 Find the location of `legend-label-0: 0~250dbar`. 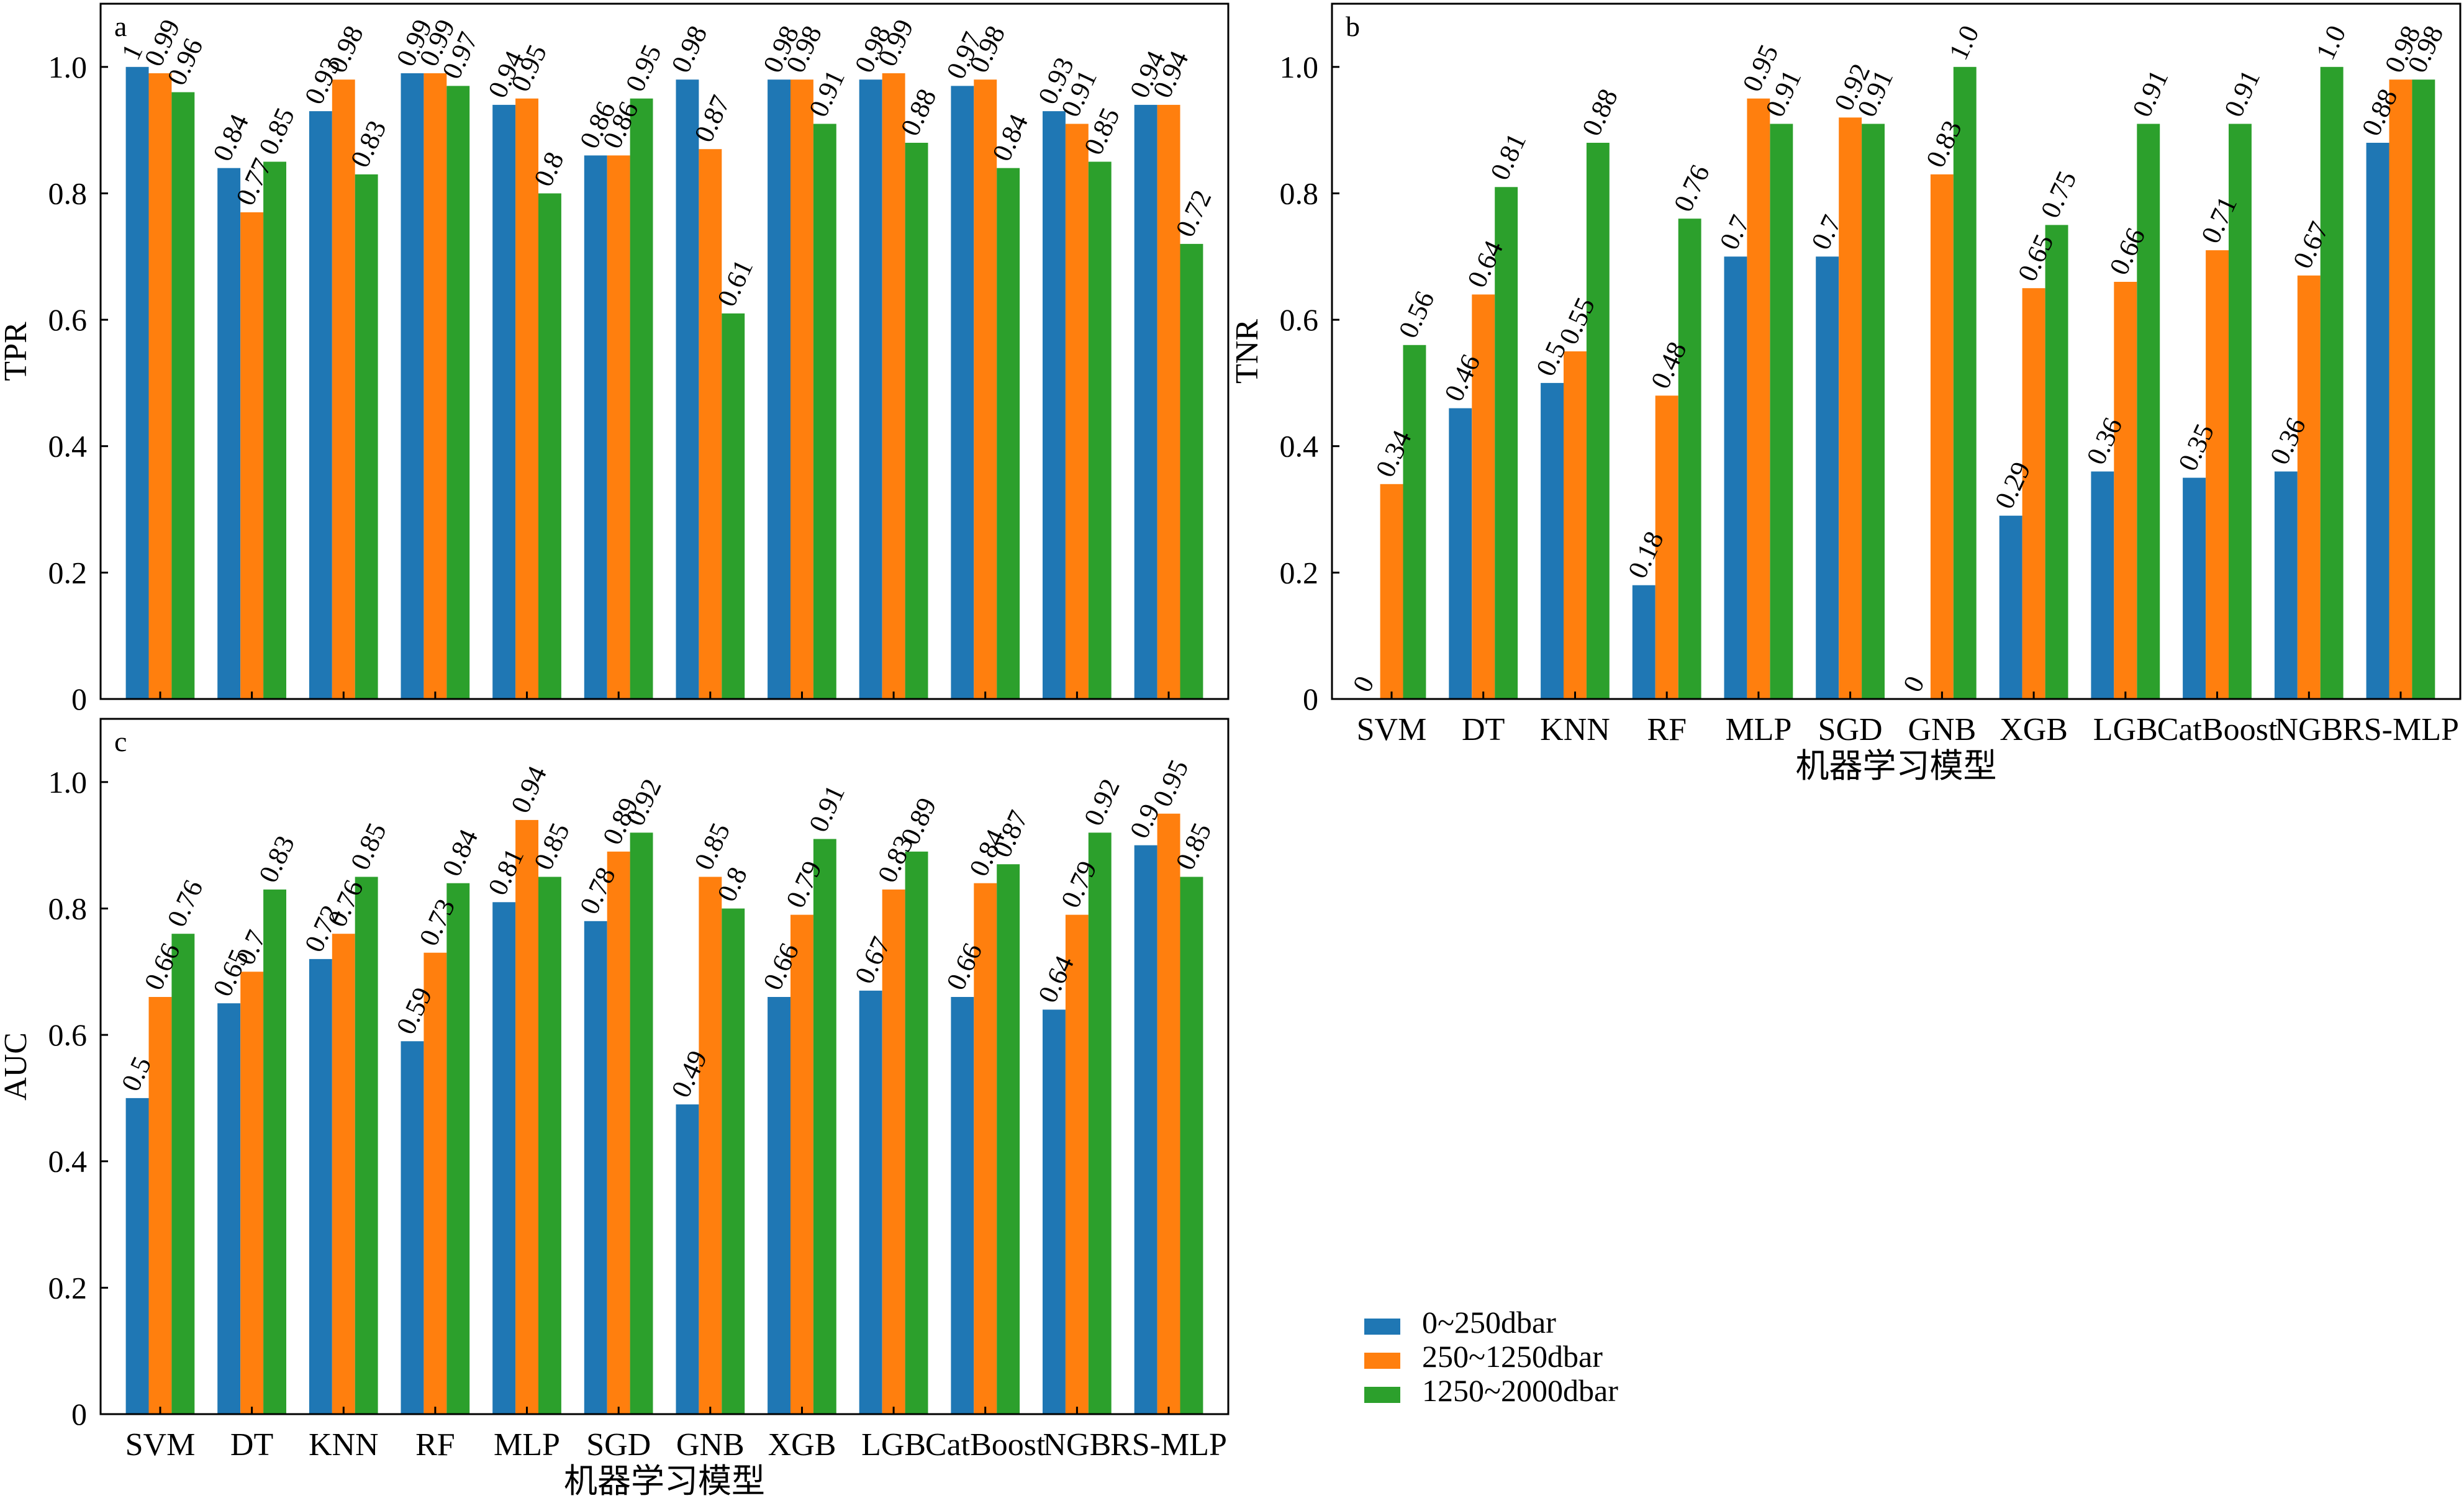

legend-label-0: 0~250dbar is located at coordinates (1489, 1322).